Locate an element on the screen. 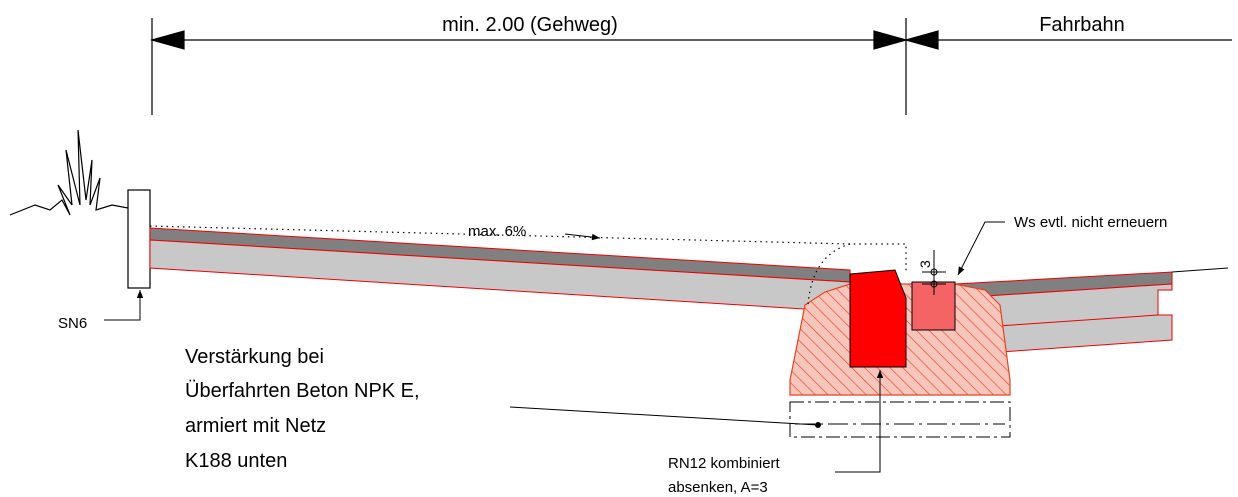 The height and width of the screenshot is (497, 1238). reinforcement-zone is located at coordinates (900, 419).